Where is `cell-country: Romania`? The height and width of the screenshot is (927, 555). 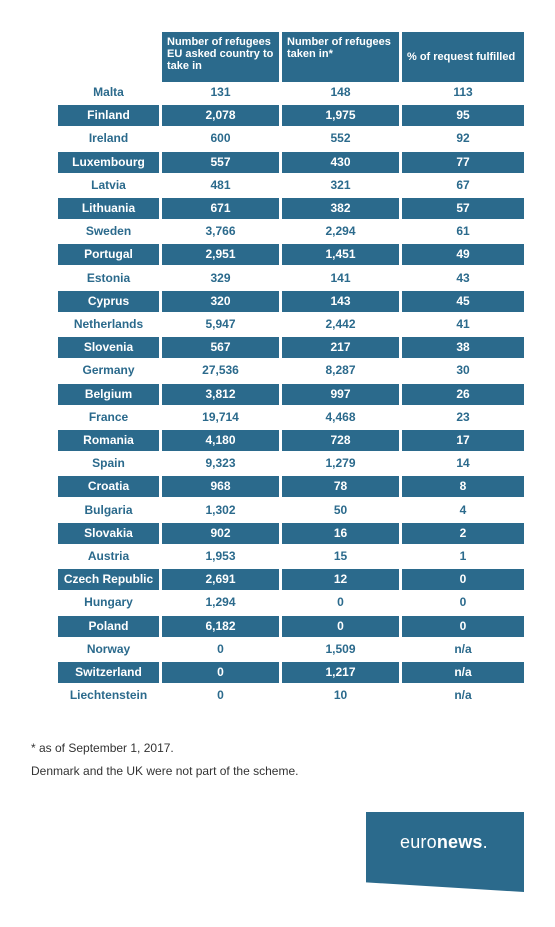
cell-country: Romania is located at coordinates (108, 440).